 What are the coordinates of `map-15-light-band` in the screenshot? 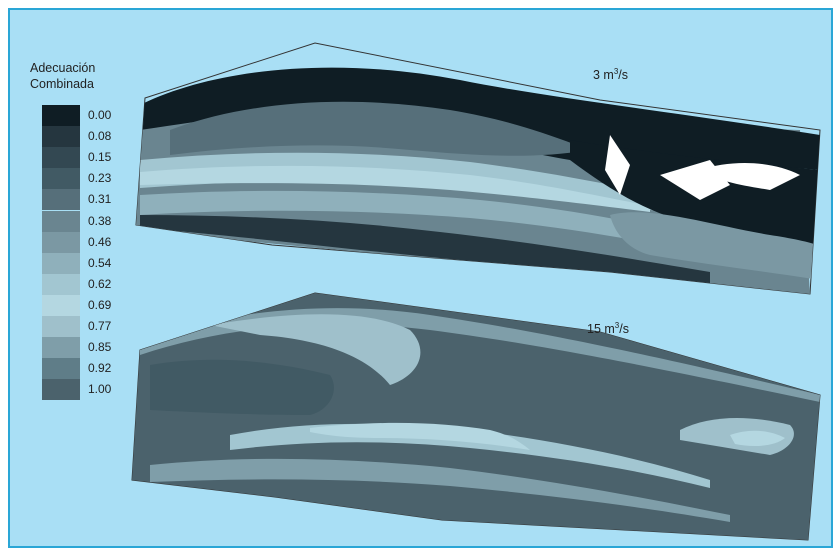 It's located at (470, 455).